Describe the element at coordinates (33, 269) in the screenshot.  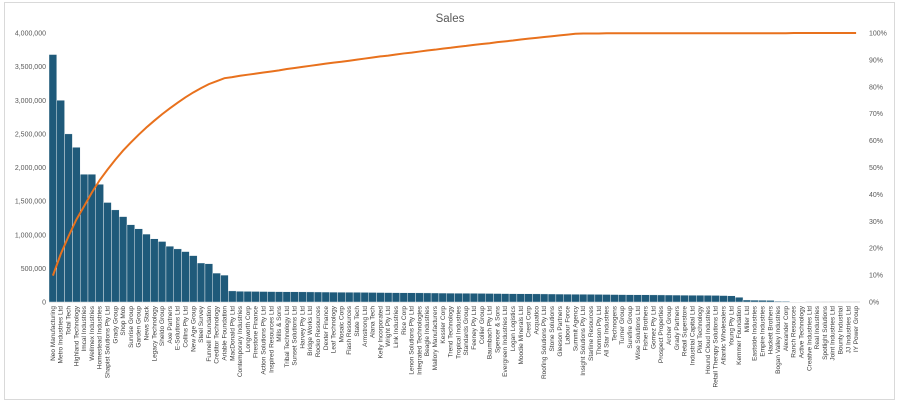
I see `y-tick-label: 500,000` at that location.